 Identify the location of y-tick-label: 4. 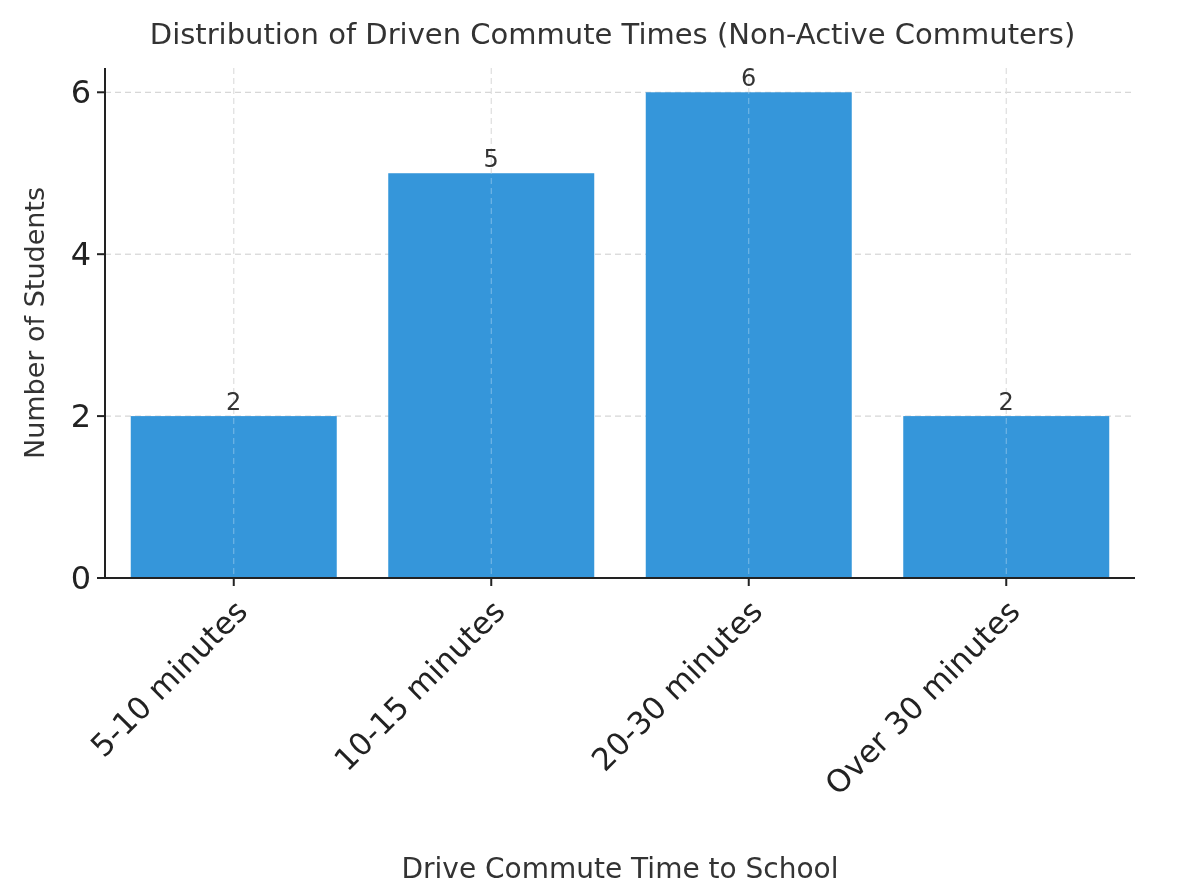
(80, 254).